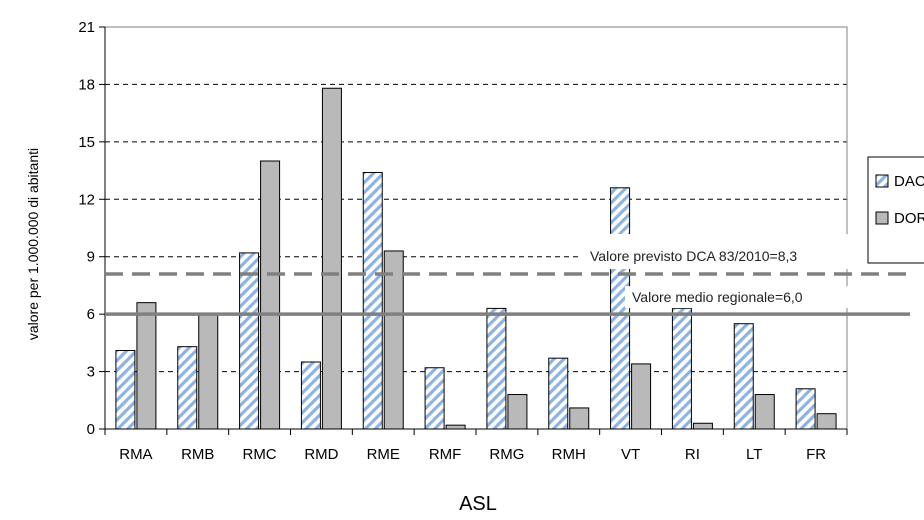 This screenshot has width=924, height=520. Describe the element at coordinates (693, 256) in the screenshot. I see `reference-label-dca: Valore previsto DCA 83/2010=8,3` at that location.